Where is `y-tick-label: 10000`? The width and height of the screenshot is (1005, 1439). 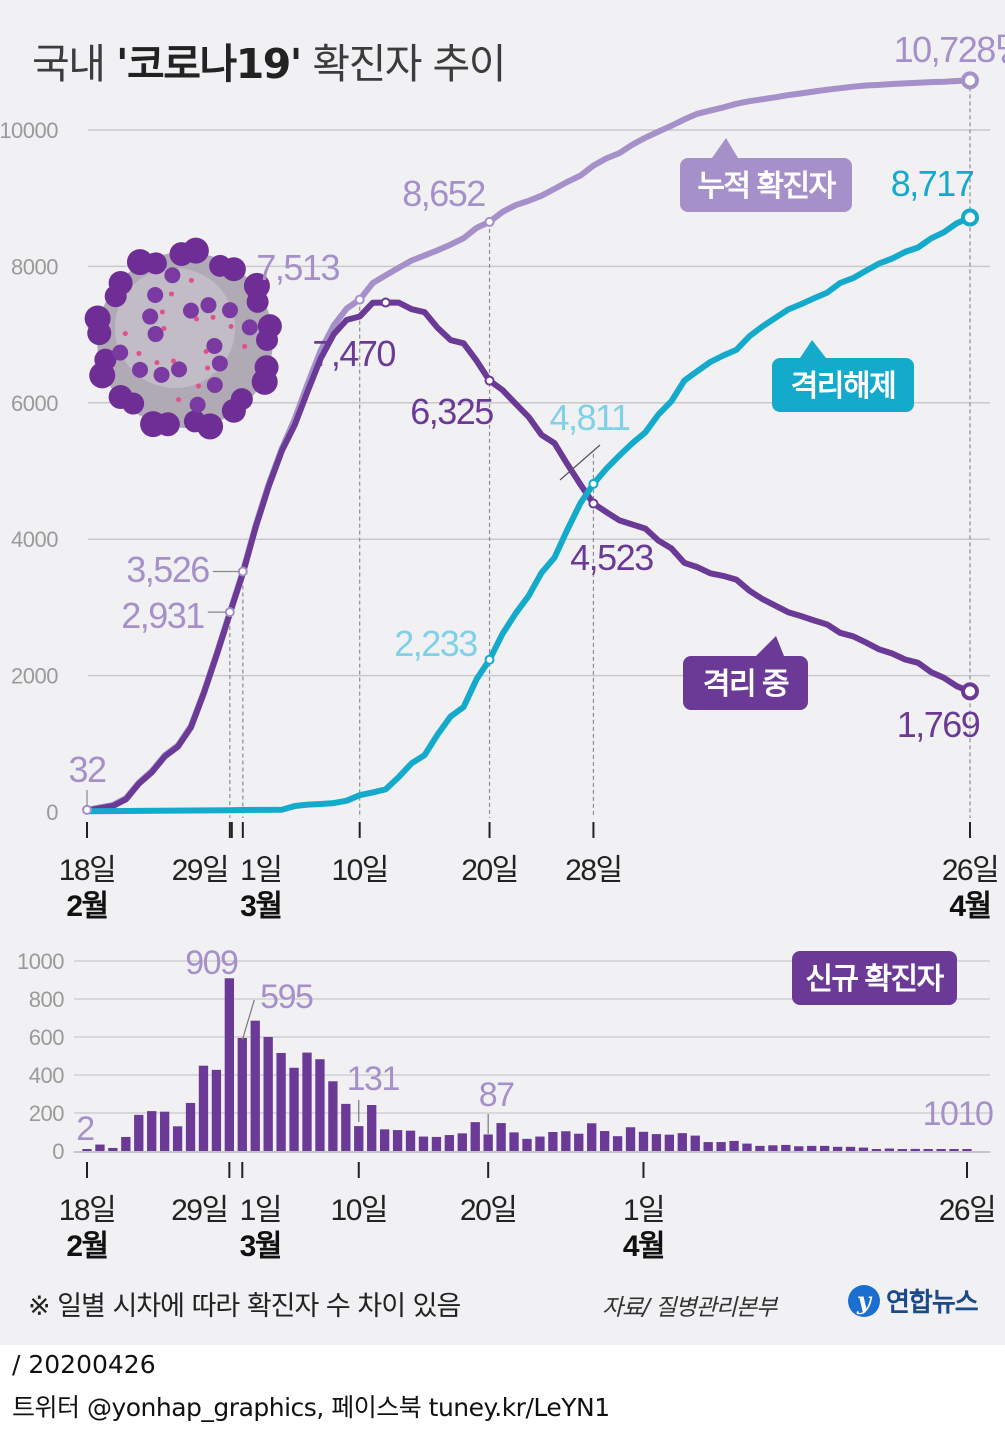 y-tick-label: 10000 is located at coordinates (29, 130).